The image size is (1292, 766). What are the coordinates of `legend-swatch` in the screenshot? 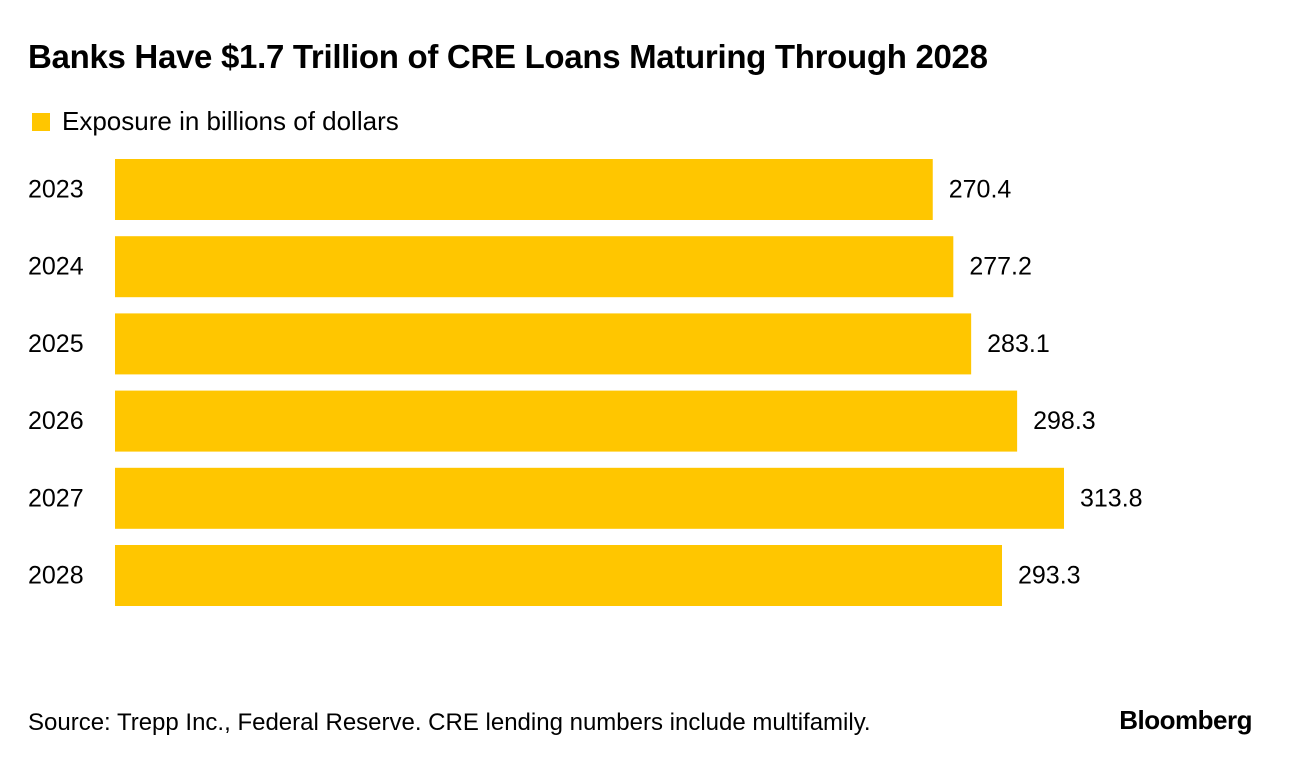 It's located at (41, 121).